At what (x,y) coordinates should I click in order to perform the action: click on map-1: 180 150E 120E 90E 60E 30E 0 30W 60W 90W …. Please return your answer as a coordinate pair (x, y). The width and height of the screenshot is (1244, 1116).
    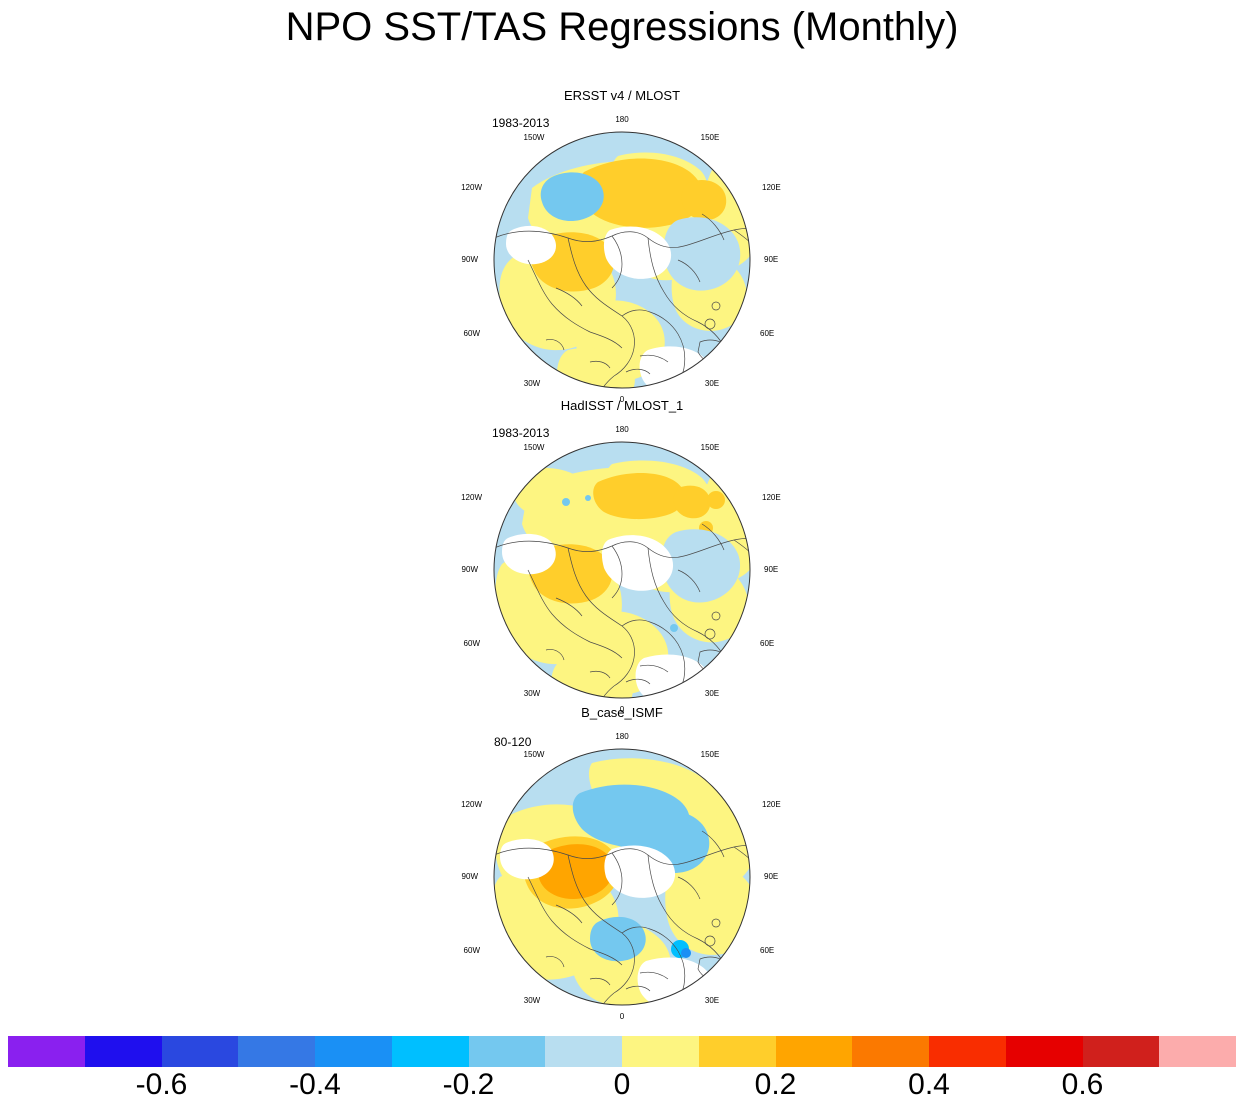
    Looking at the image, I should click on (621, 260).